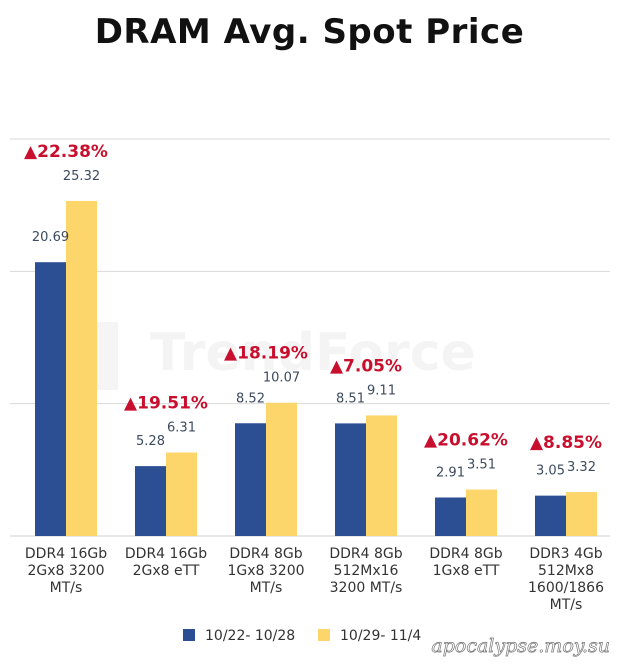 The width and height of the screenshot is (619, 664). I want to click on percent-change-label: ▲20.62%, so click(466, 441).